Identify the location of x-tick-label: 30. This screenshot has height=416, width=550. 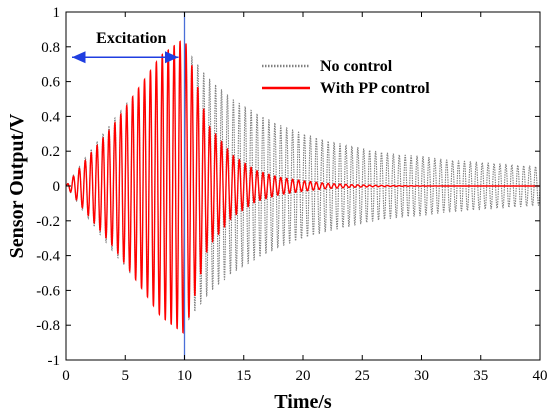
(421, 376).